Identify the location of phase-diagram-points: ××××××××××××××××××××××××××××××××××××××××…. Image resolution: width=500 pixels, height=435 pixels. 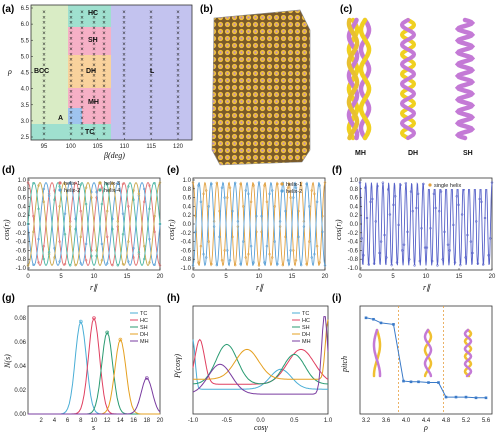
(111, 74).